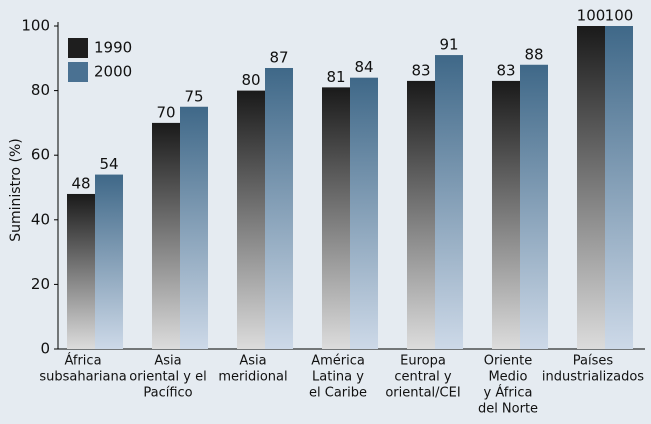 The height and width of the screenshot is (424, 651). I want to click on x-tick-label: África, so click(82, 361).